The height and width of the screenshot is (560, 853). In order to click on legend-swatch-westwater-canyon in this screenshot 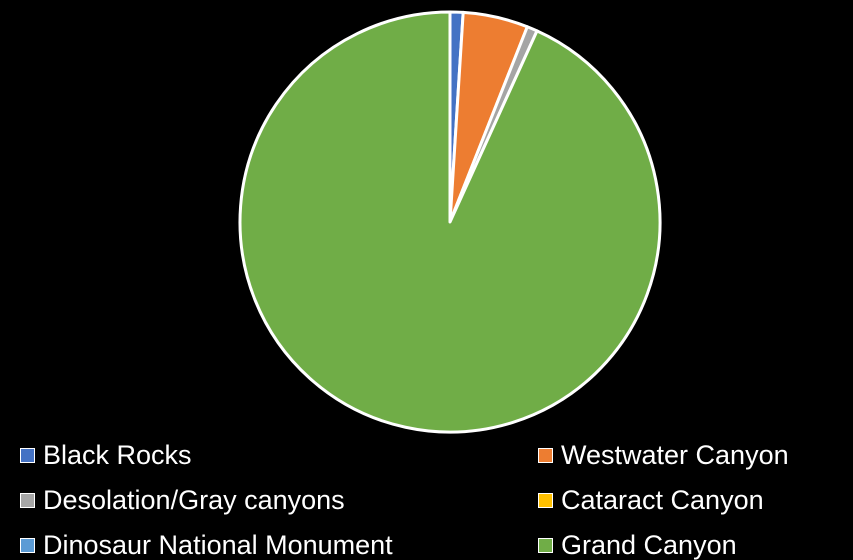, I will do `click(545, 455)`.